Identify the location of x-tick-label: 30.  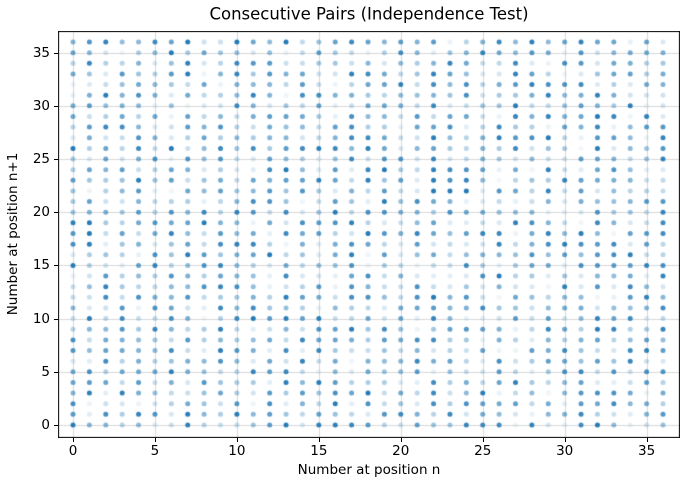
(565, 451).